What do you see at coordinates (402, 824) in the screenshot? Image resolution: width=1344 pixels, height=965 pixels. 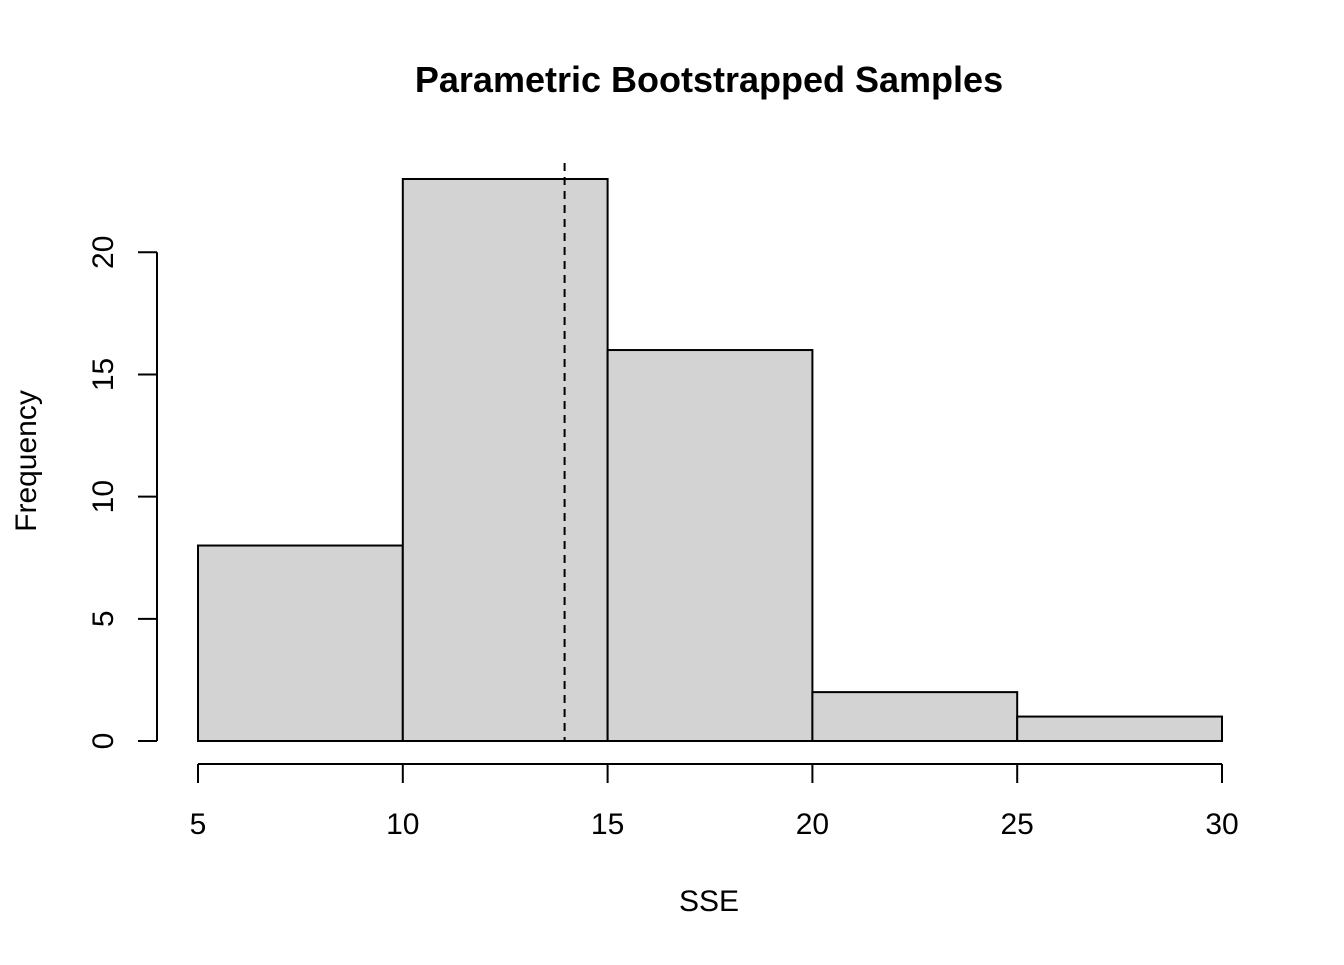 I see `x-tick-label-1: 10` at bounding box center [402, 824].